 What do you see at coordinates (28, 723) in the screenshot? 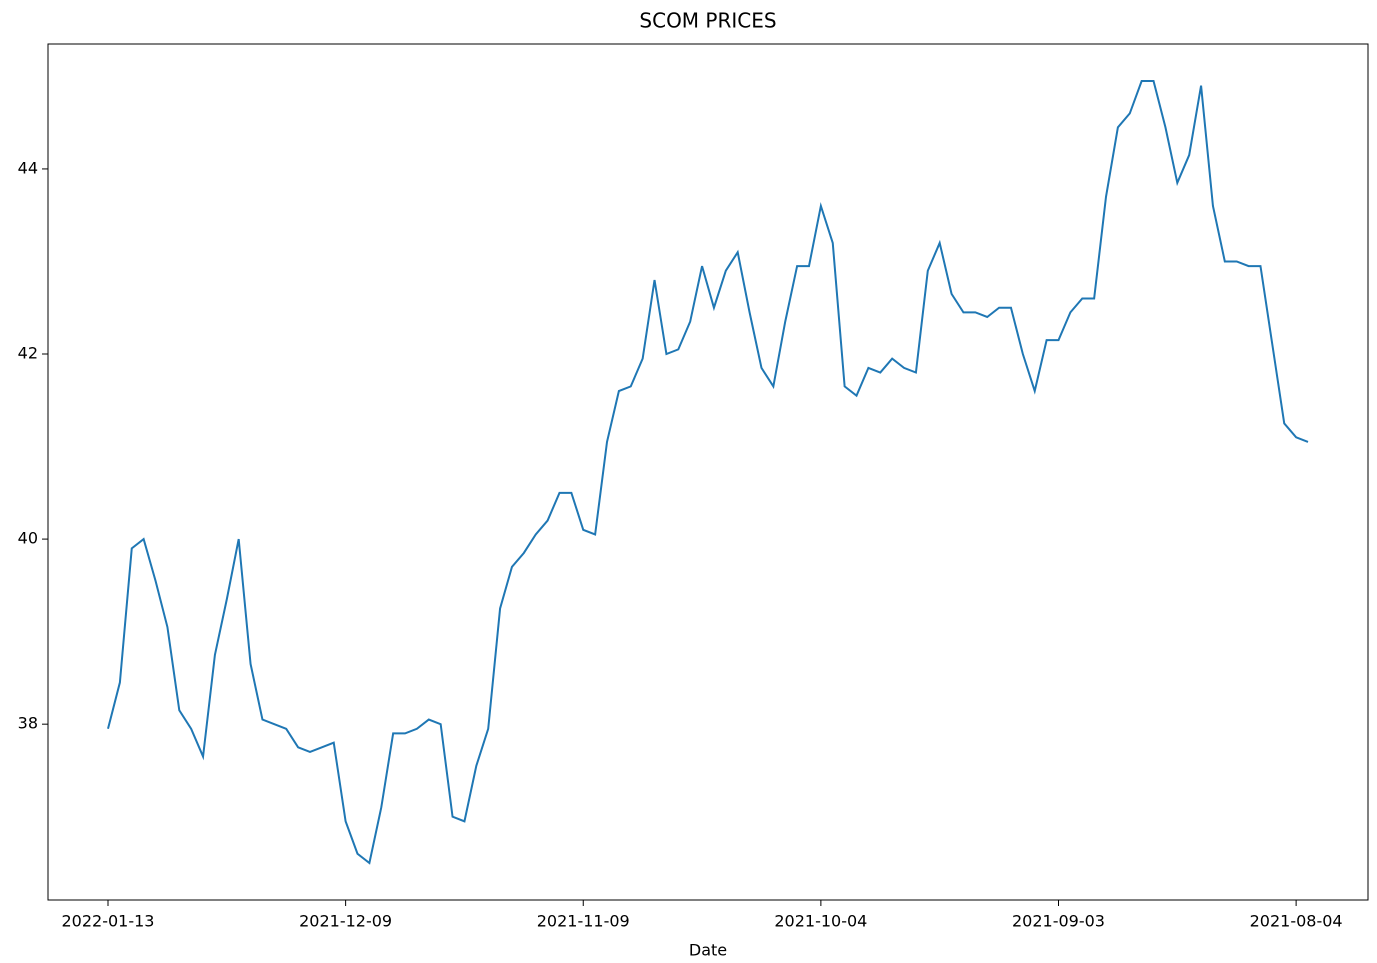
I see `y-tick-label: 38` at bounding box center [28, 723].